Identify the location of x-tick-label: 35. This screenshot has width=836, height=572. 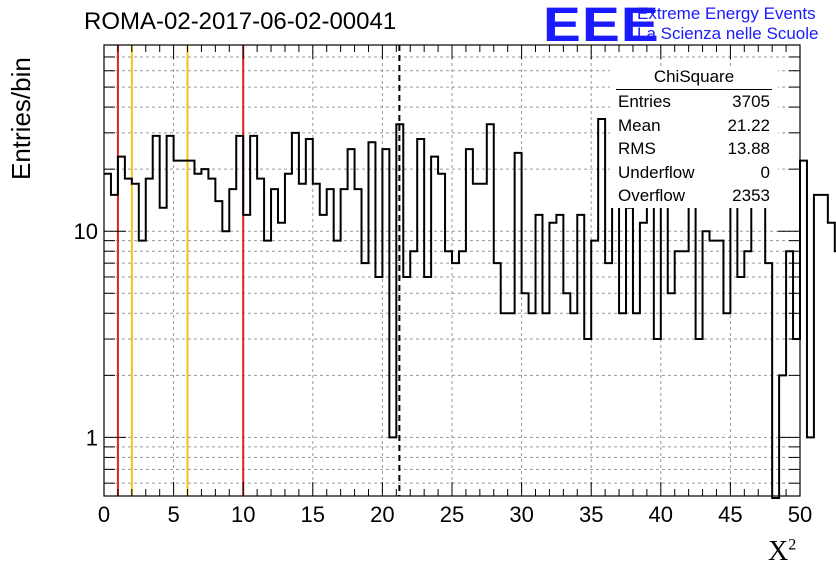
(591, 514).